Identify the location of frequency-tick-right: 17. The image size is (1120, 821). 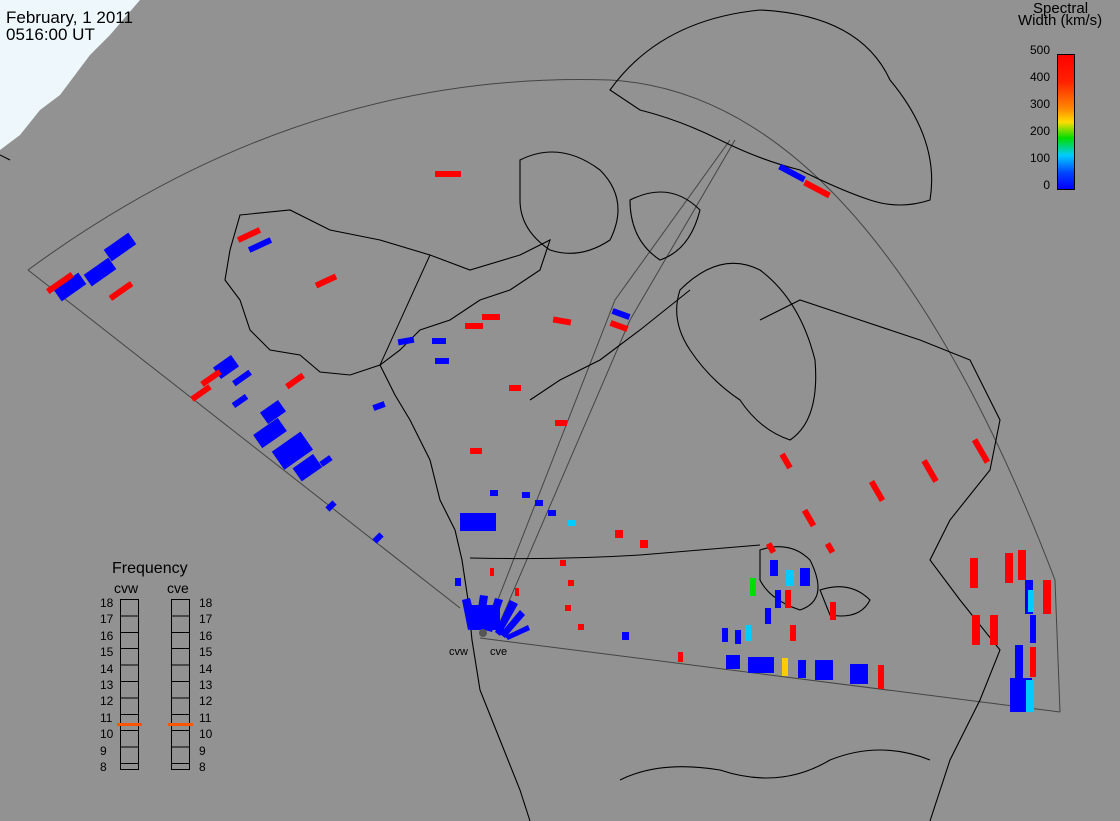
(206, 619).